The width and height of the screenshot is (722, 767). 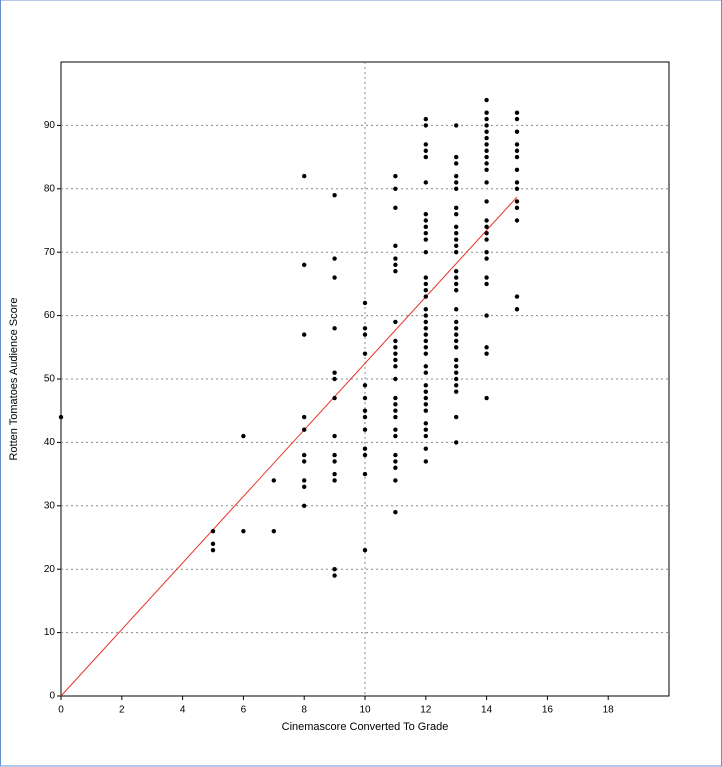 What do you see at coordinates (50, 188) in the screenshot?
I see `y-tick-label: 80` at bounding box center [50, 188].